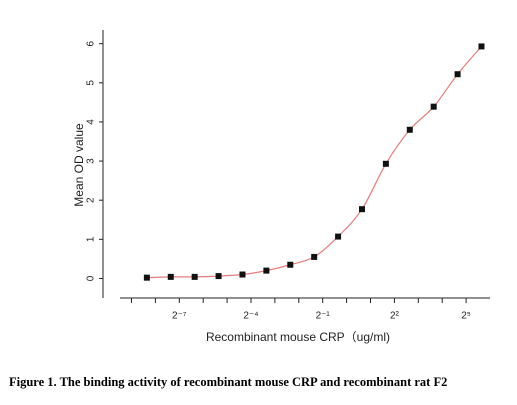  What do you see at coordinates (91, 122) in the screenshot?
I see `y-tick-label: 4` at bounding box center [91, 122].